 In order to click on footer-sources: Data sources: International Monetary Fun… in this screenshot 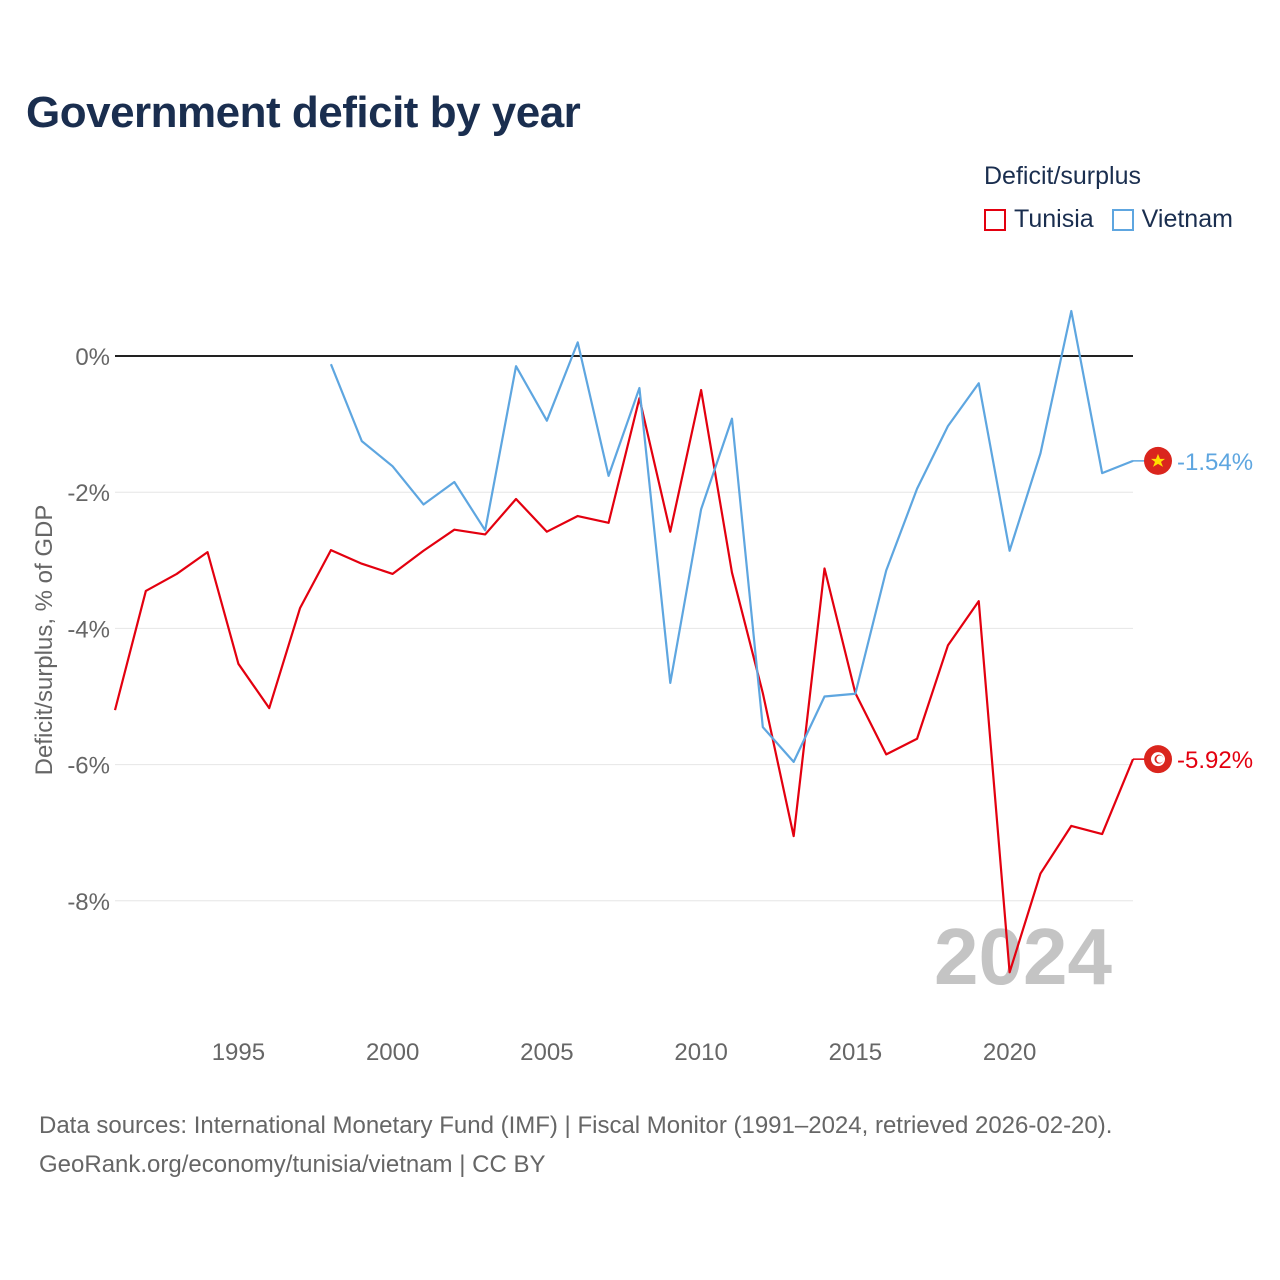, I will do `click(576, 1125)`.